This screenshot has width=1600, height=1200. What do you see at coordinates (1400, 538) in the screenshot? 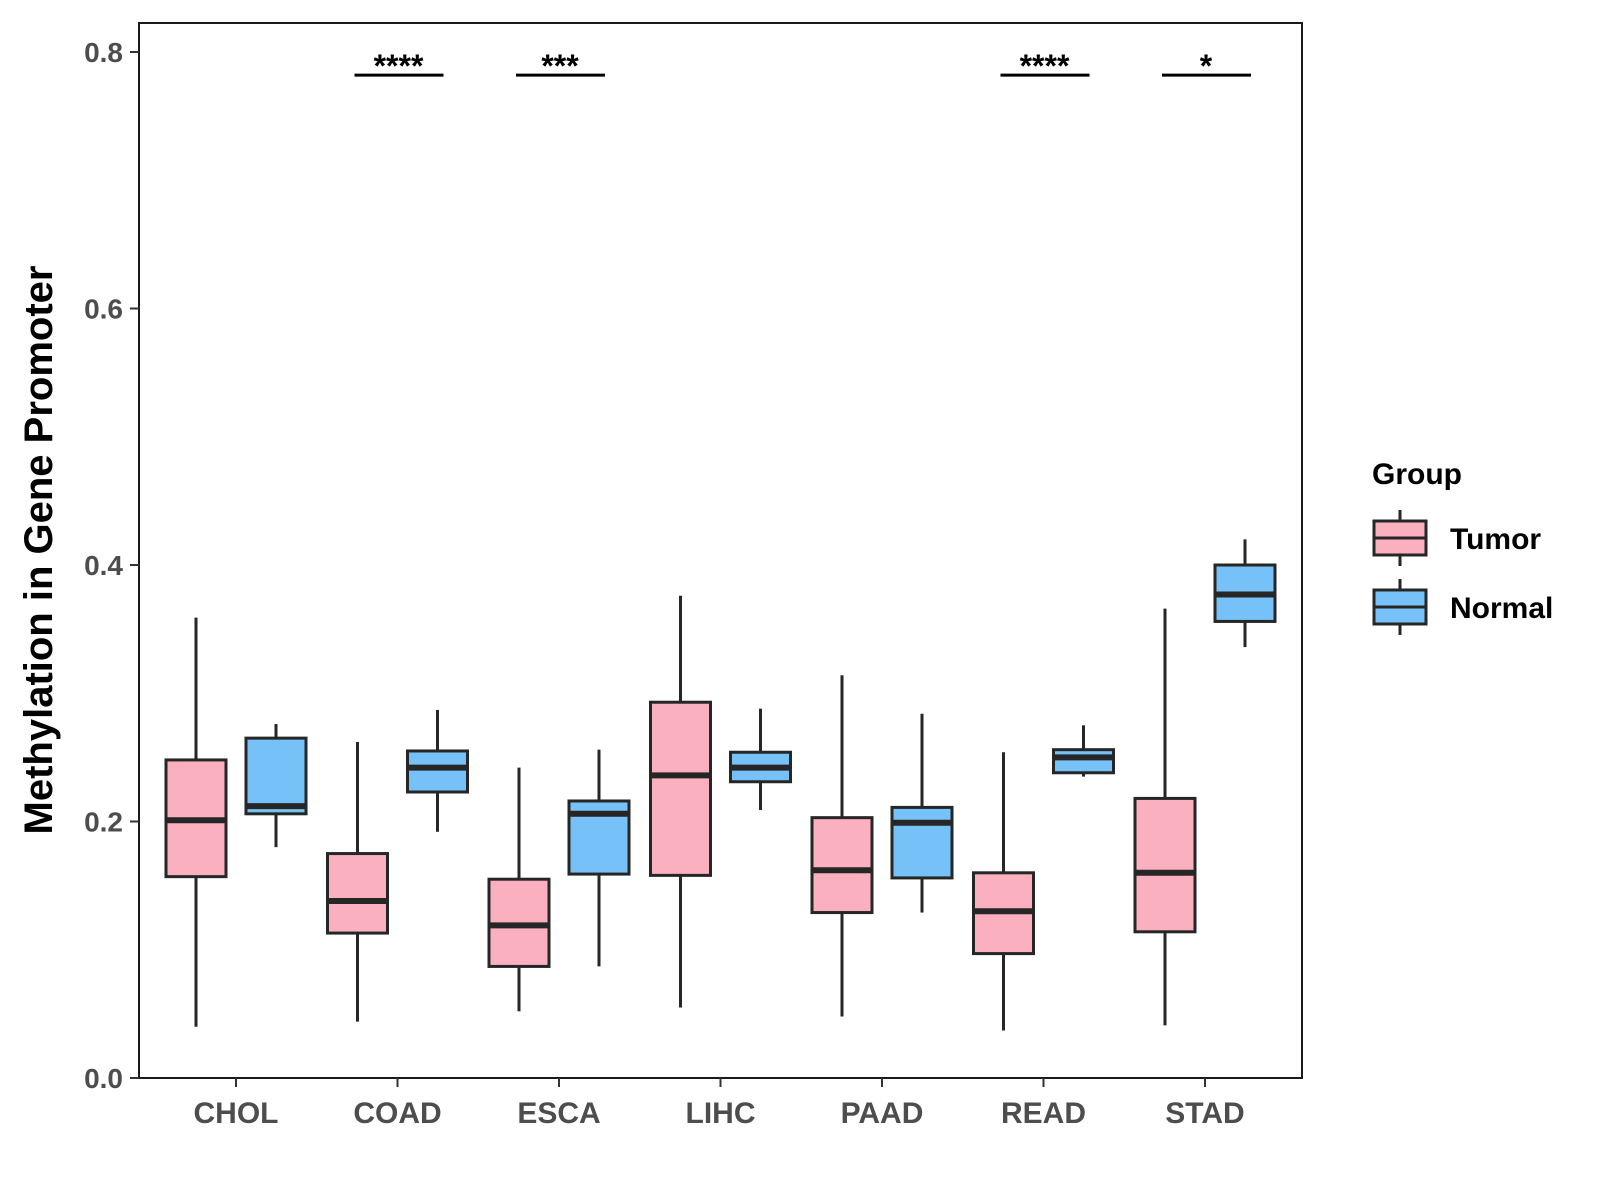
I see `legend-key-tumor` at bounding box center [1400, 538].